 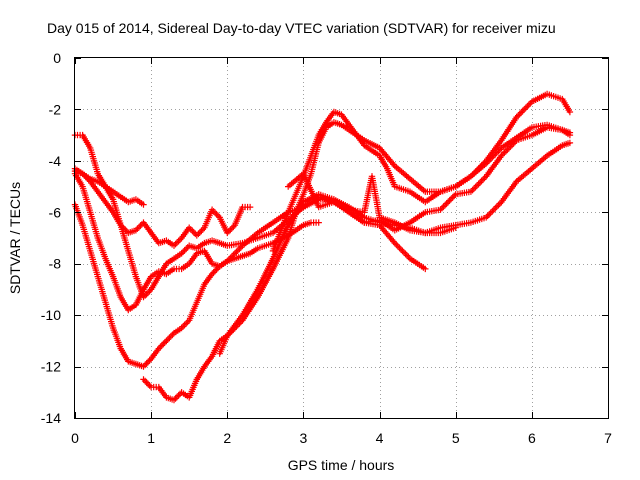 I want to click on y-tick-label: -4, so click(x=55, y=161).